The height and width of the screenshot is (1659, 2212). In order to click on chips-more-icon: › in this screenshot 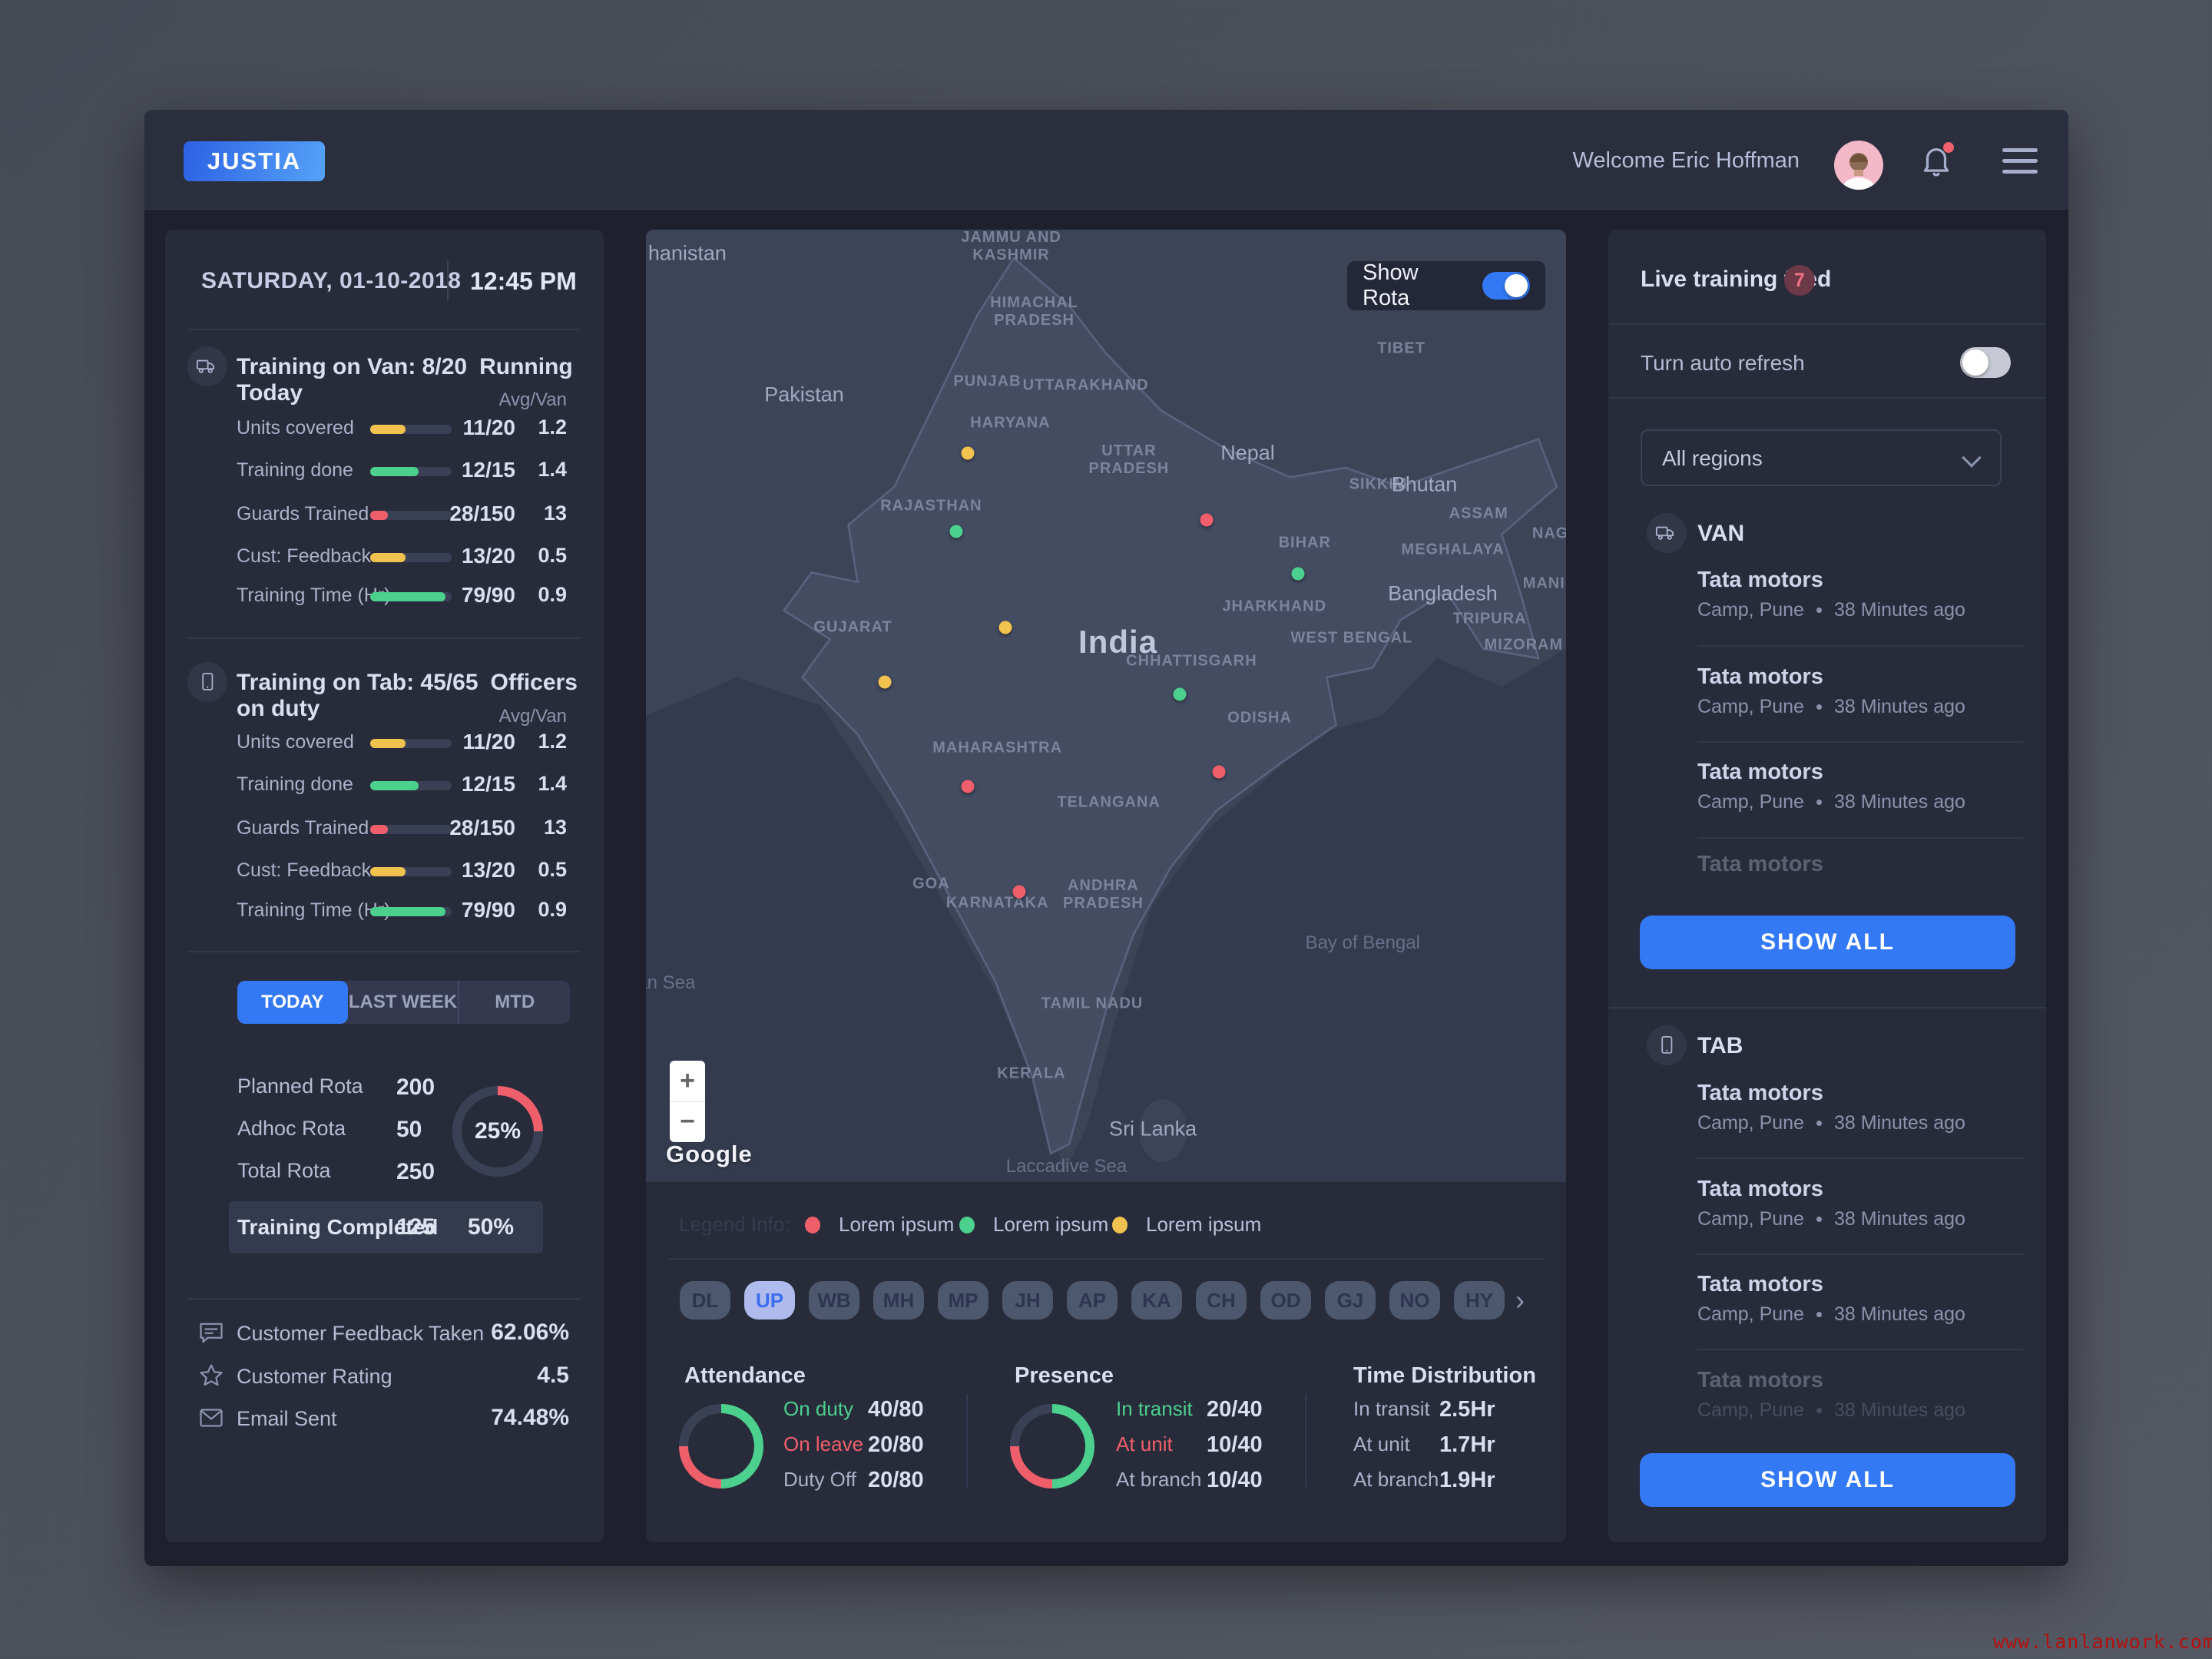, I will do `click(1520, 1300)`.